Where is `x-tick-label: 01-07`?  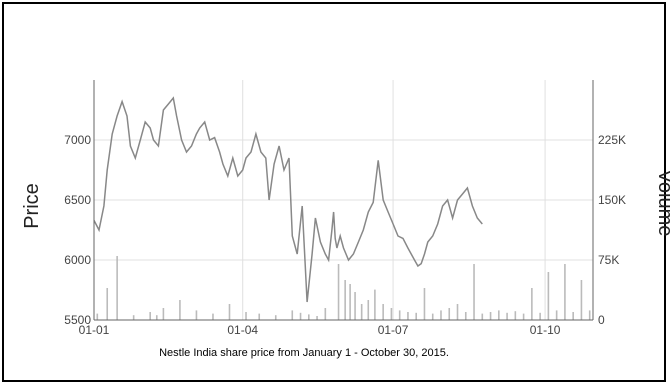
x-tick-label: 01-07 is located at coordinates (393, 330).